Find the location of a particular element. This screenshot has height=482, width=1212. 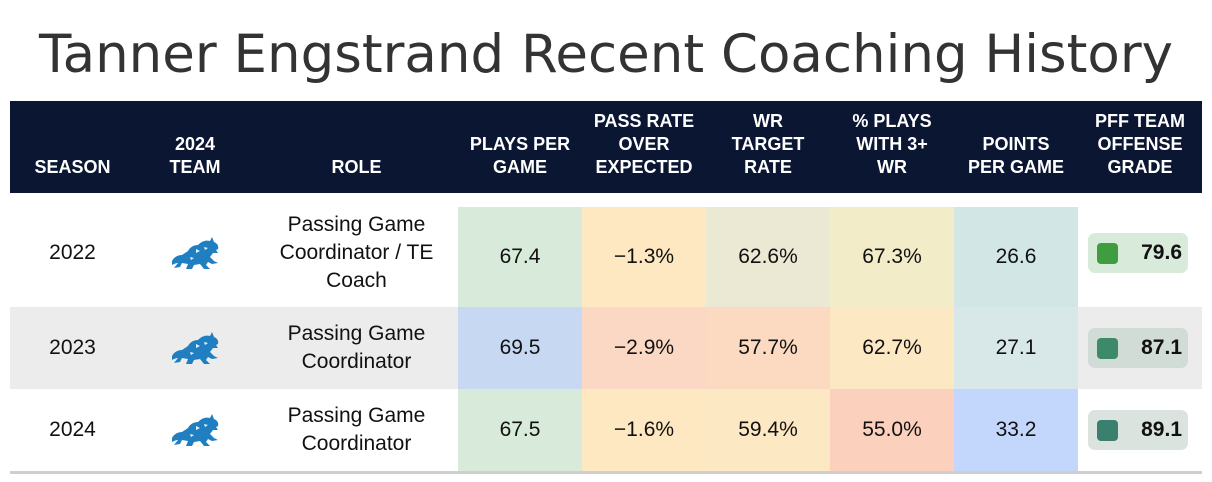

role-cell: Passing Game Coordinator / TE Coach is located at coordinates (356, 252).